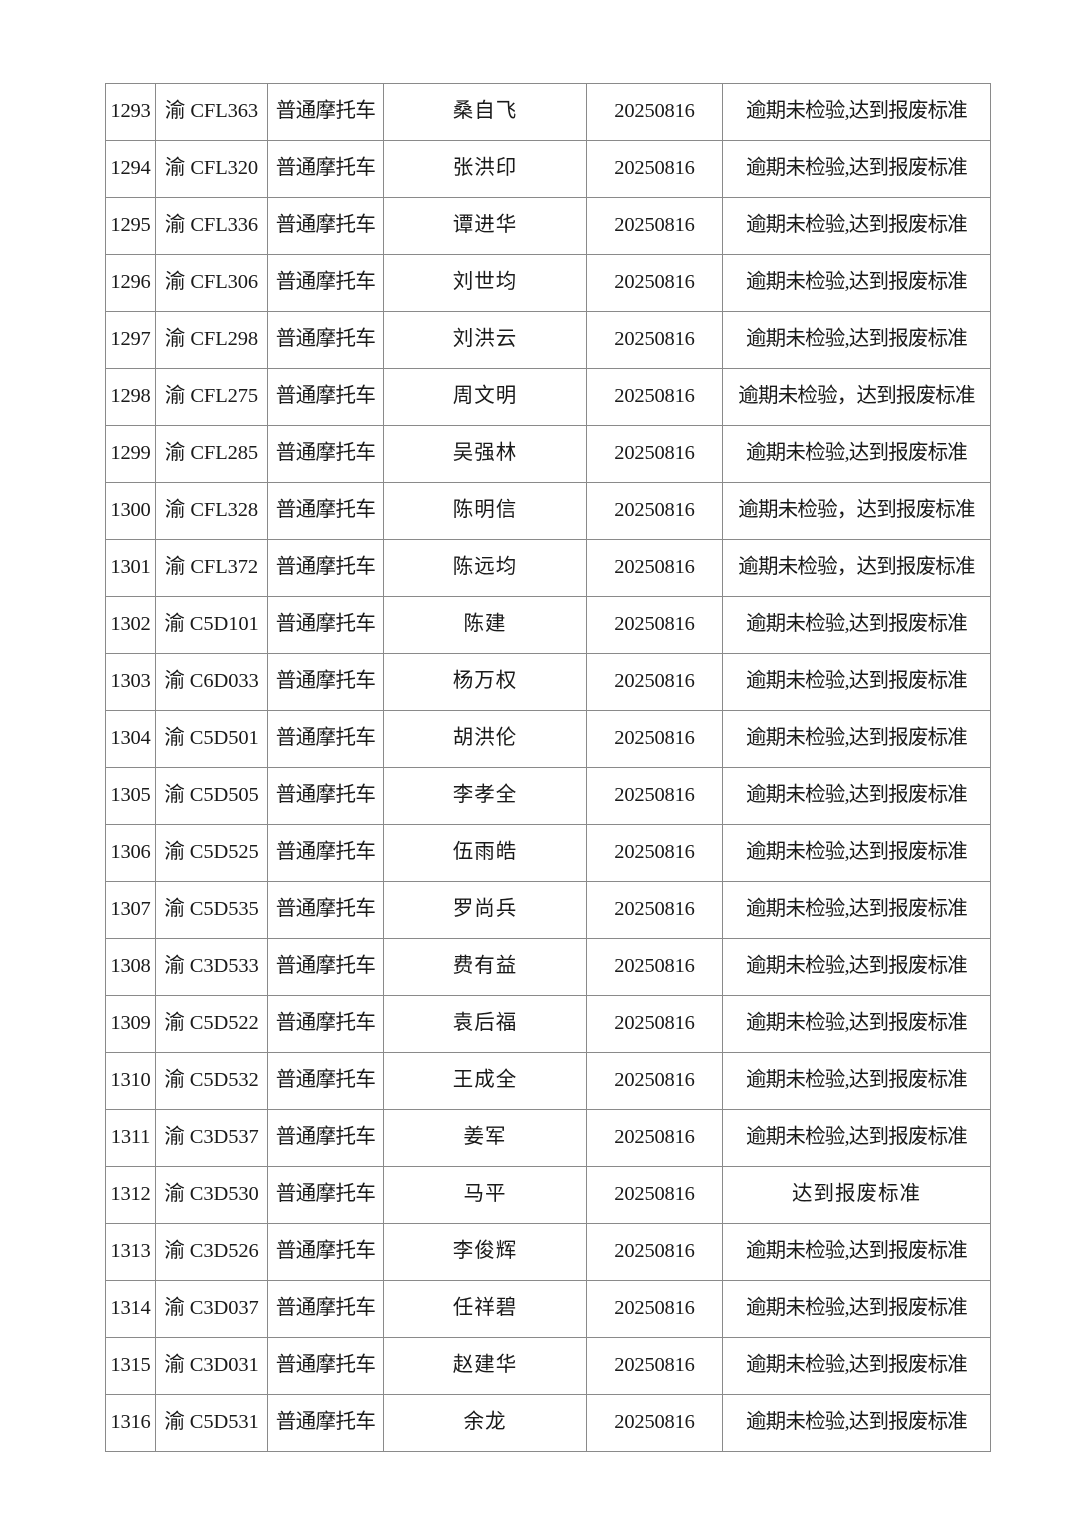 The height and width of the screenshot is (1526, 1080). I want to click on cell-owner-name: 吴强林, so click(485, 454).